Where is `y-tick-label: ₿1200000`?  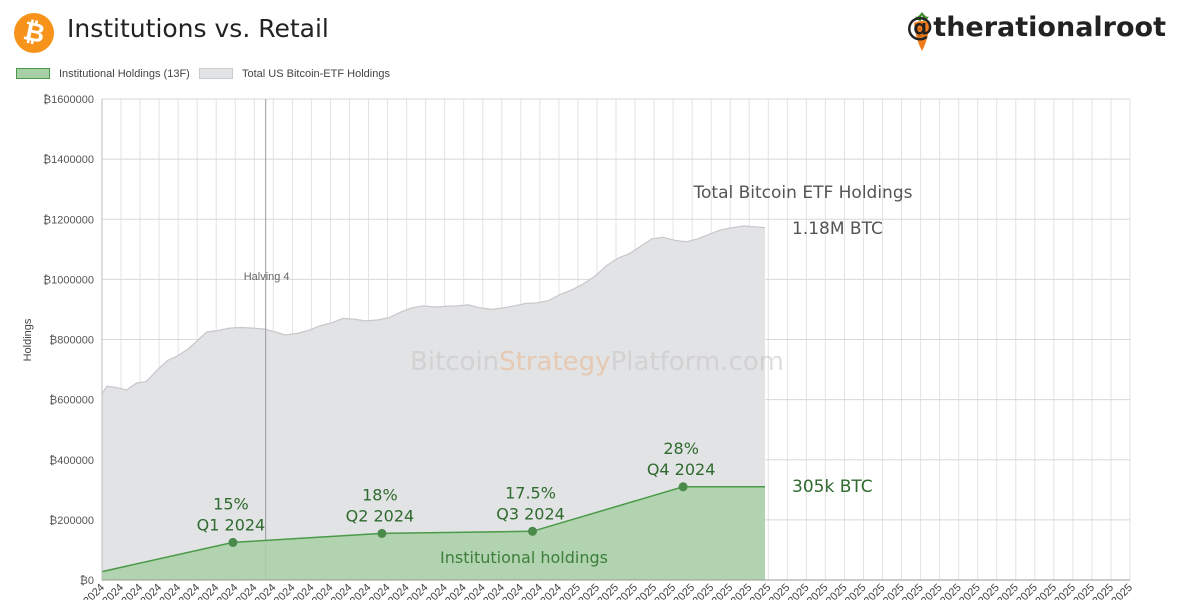 y-tick-label: ₿1200000 is located at coordinates (68, 220).